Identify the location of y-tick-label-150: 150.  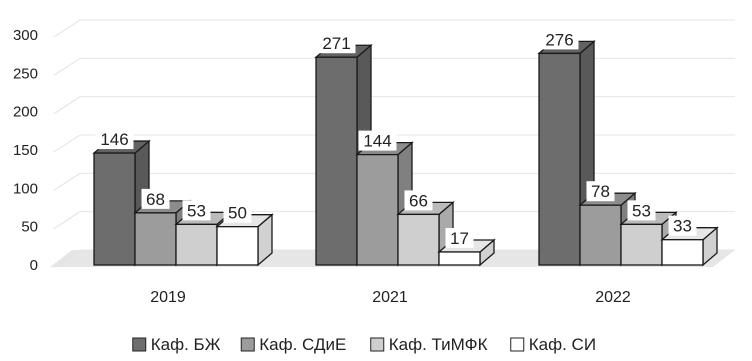
(25, 150).